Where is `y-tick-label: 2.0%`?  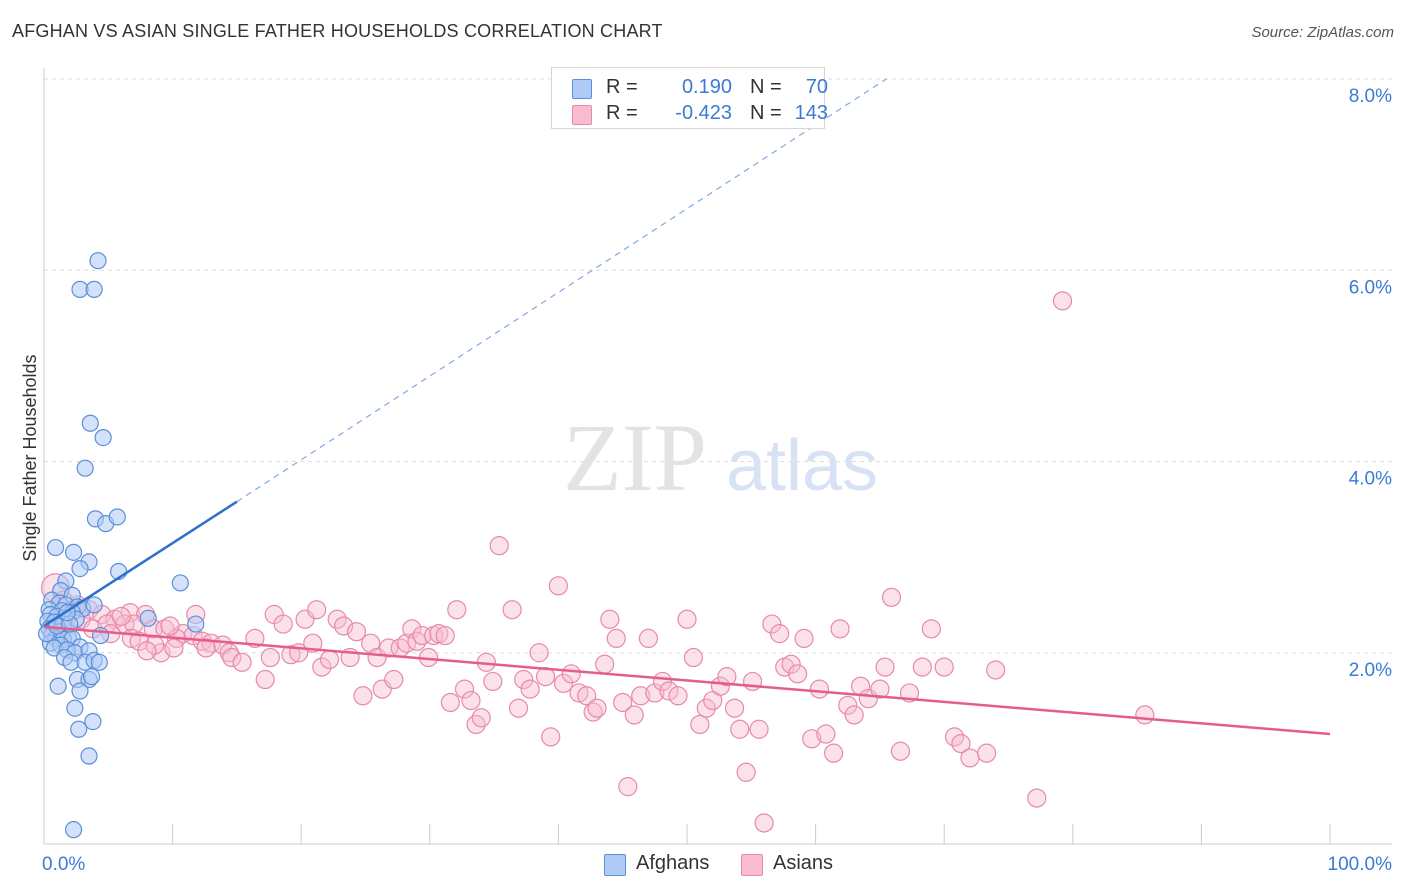 y-tick-label: 2.0% is located at coordinates (1370, 670).